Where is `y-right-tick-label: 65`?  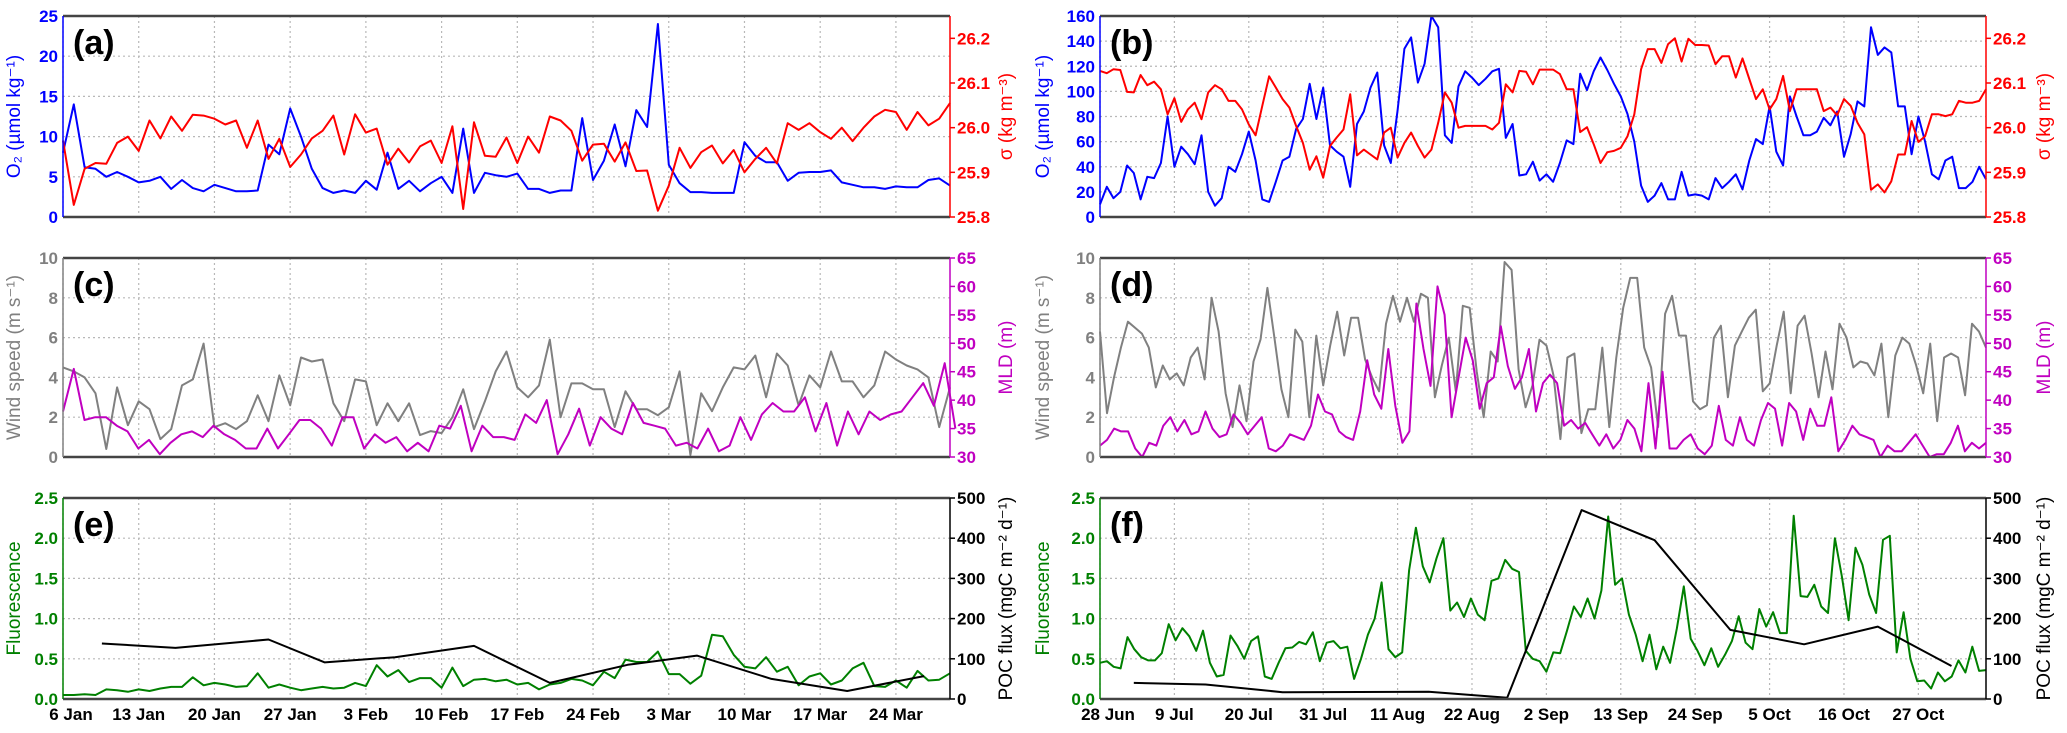
y-right-tick-label: 65 is located at coordinates (2002, 258).